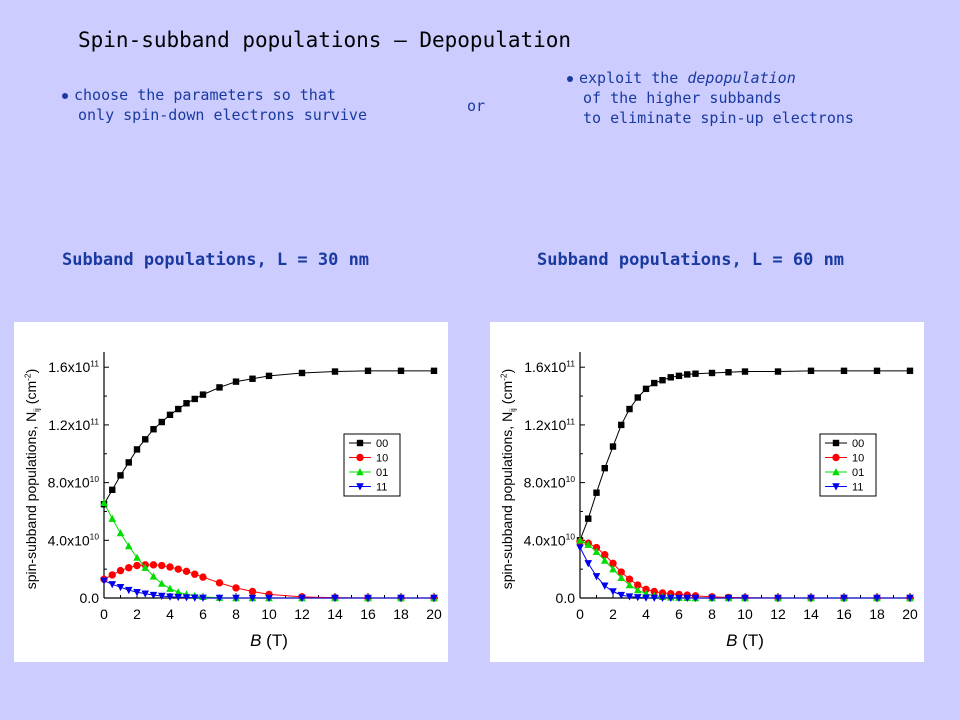  Describe the element at coordinates (507, 479) in the screenshot. I see `y-axis-label: spin-subband populations, Nij (cm-2)` at that location.